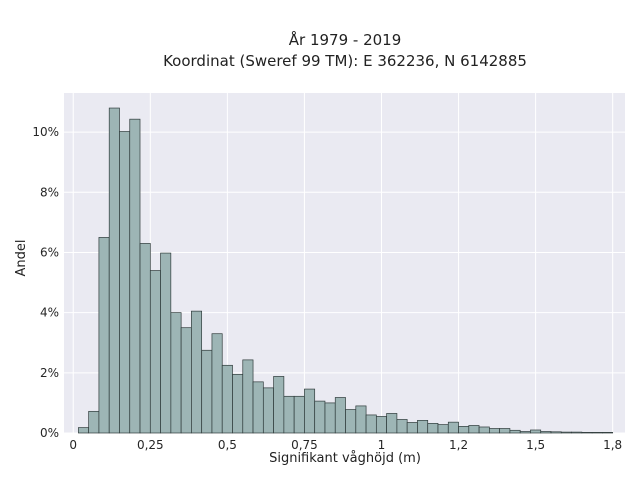 Image resolution: width=640 pixels, height=480 pixels. Describe the element at coordinates (49, 373) in the screenshot. I see `y-tick-label: 2%` at that location.